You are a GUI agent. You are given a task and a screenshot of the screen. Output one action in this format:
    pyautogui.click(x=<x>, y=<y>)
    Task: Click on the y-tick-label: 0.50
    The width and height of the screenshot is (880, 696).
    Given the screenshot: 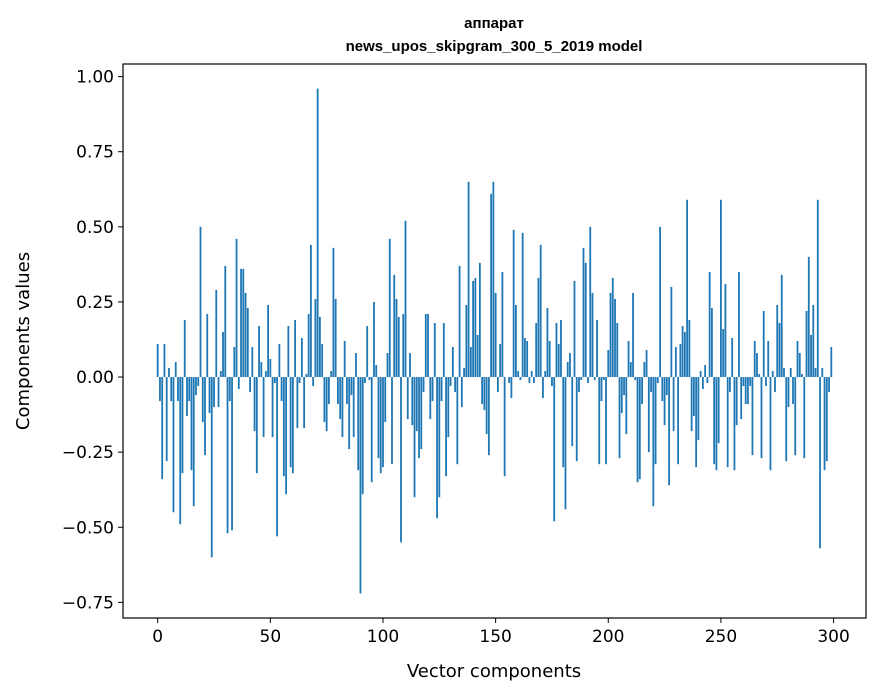 What is the action you would take?
    pyautogui.click(x=95, y=228)
    